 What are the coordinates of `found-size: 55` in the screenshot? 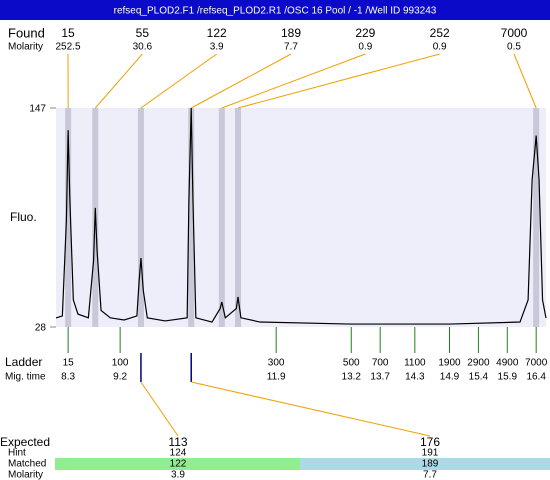 It's located at (143, 33).